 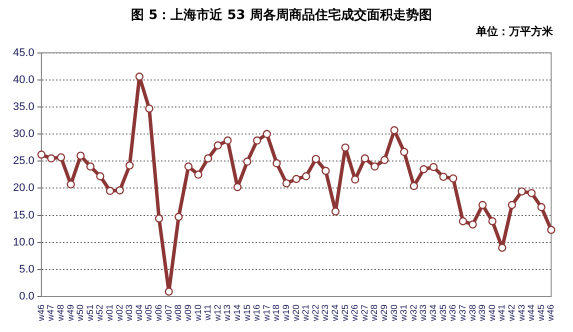 What do you see at coordinates (70, 313) in the screenshot?
I see `x-tick-label: w49` at bounding box center [70, 313].